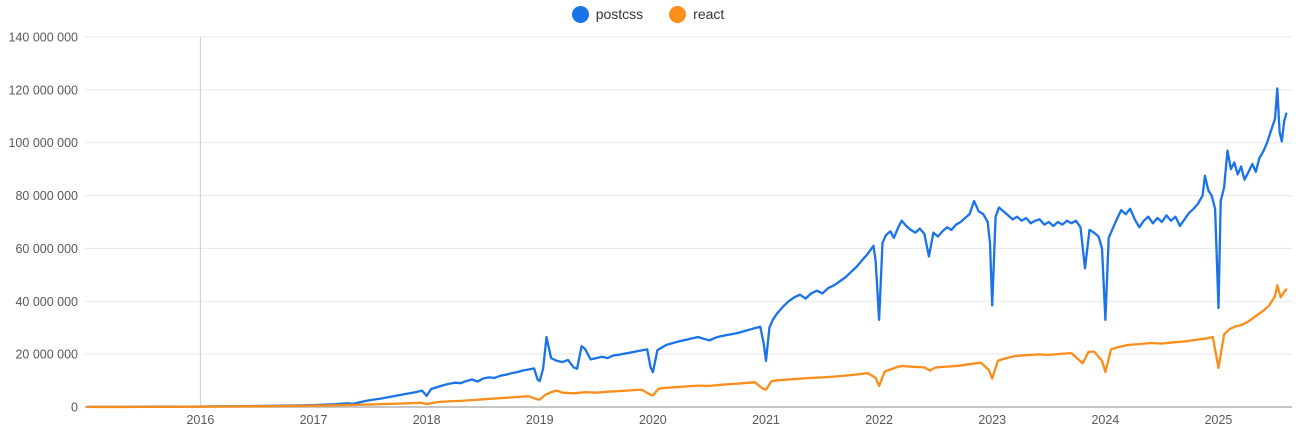 The width and height of the screenshot is (1296, 446). I want to click on y-tick-label: 120 000 000, so click(43, 90).